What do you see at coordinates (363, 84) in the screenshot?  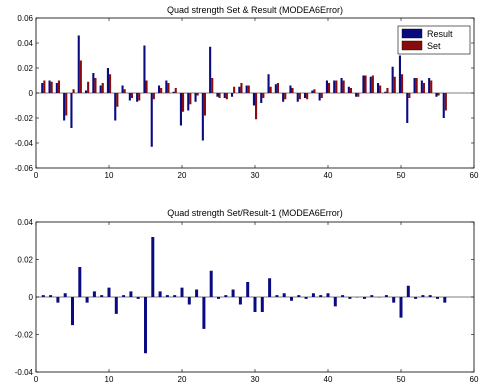 I see `bar-s0-x45` at bounding box center [363, 84].